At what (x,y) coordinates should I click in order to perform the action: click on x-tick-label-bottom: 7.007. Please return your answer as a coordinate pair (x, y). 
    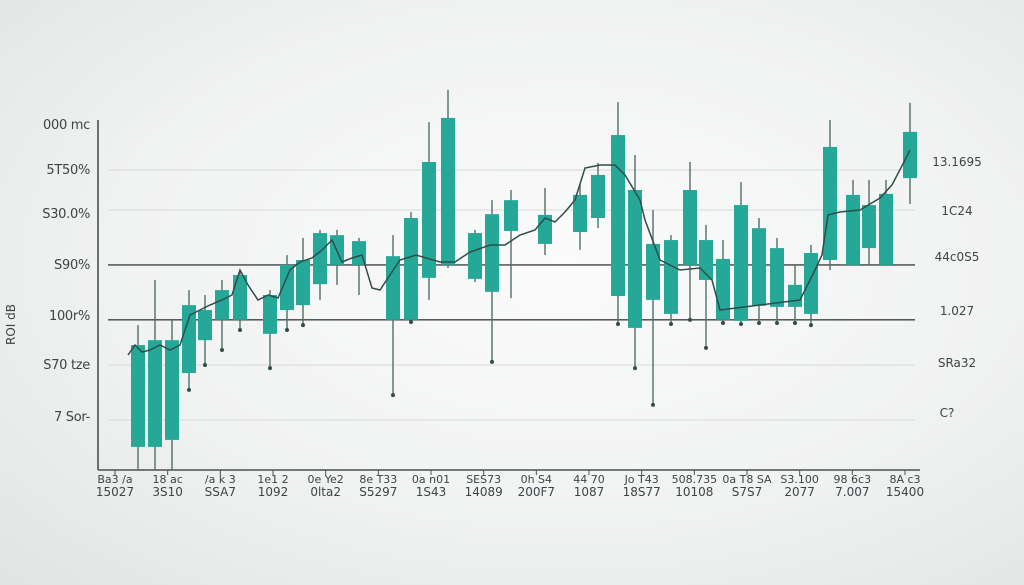
    Looking at the image, I should click on (852, 492).